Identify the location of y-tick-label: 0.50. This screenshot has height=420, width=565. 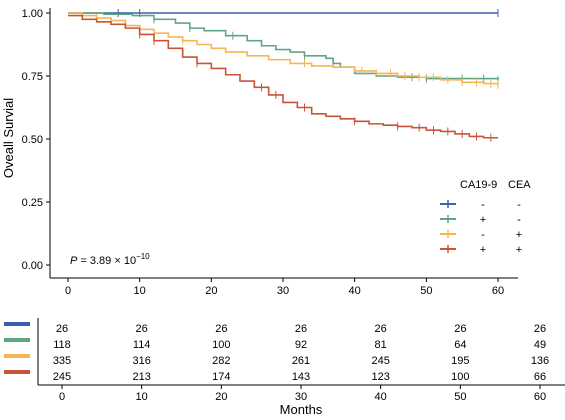
(32, 140).